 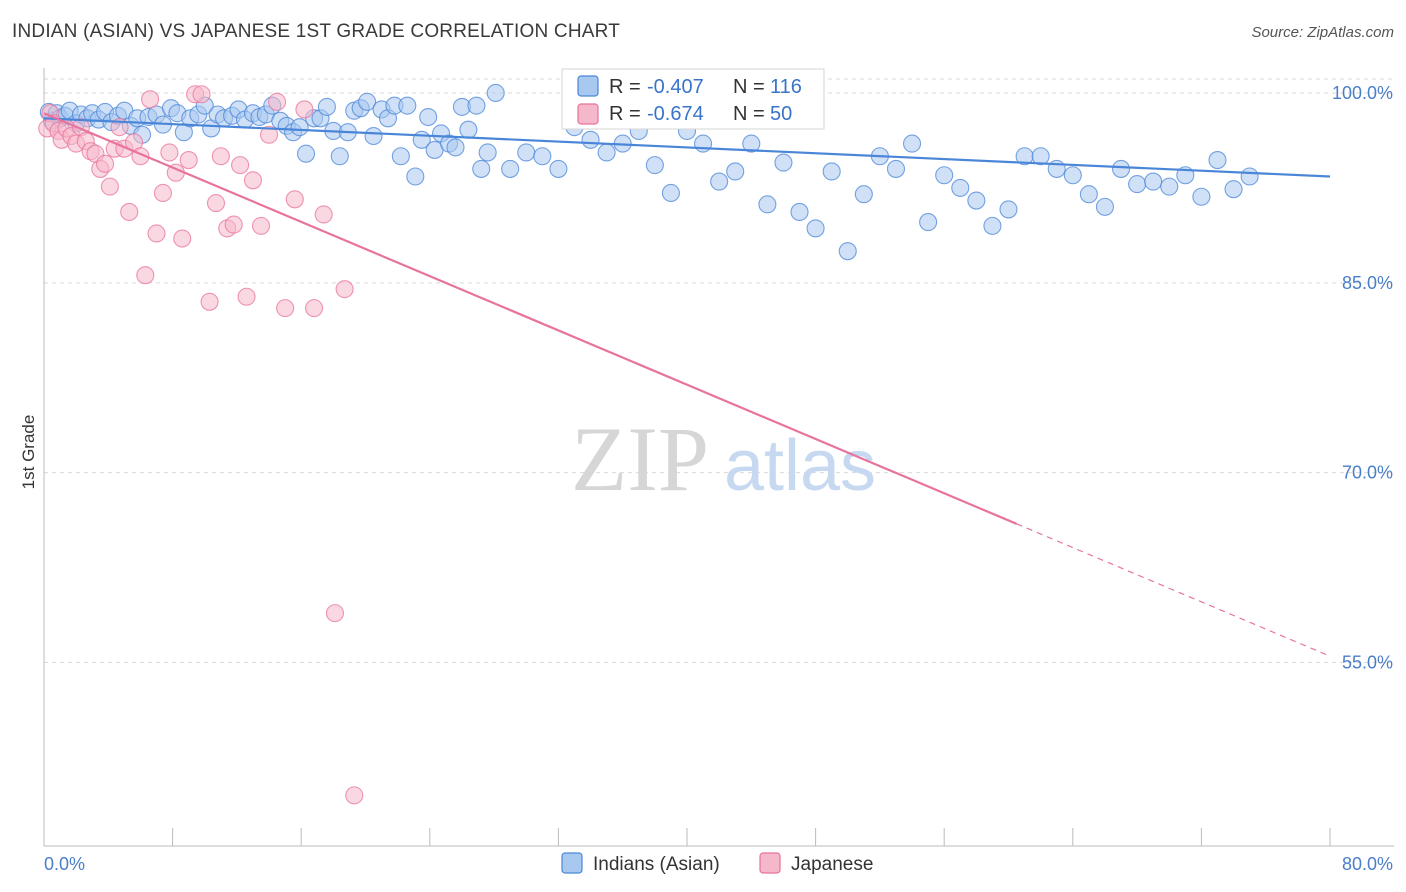 I want to click on stats-swatch-pink, so click(x=588, y=114).